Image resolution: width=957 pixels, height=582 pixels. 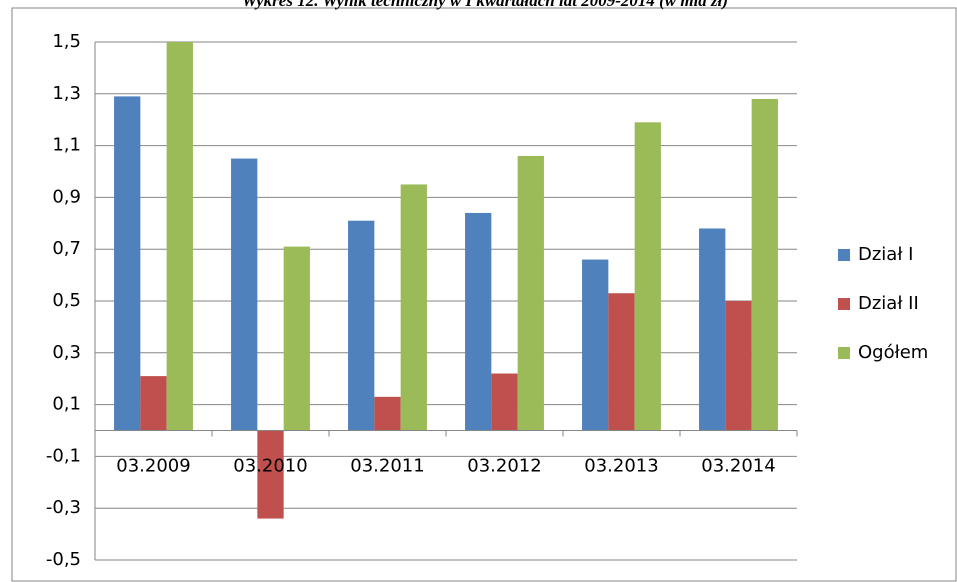 What do you see at coordinates (888, 303) in the screenshot?
I see `legend-label: Dział II` at bounding box center [888, 303].